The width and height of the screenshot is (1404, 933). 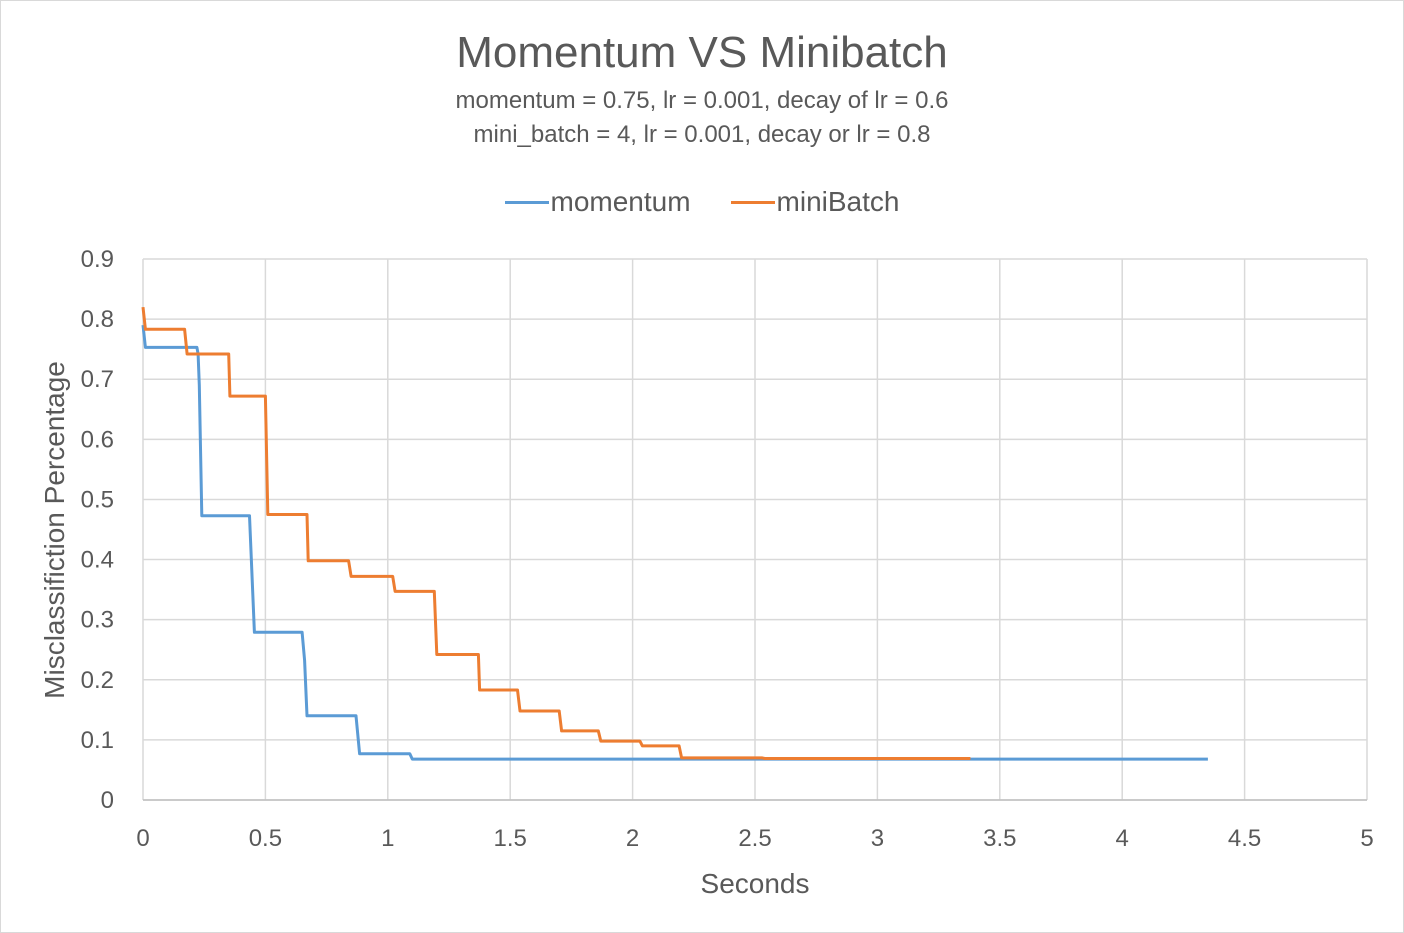 What do you see at coordinates (97, 499) in the screenshot?
I see `y-tick-label: 0.5` at bounding box center [97, 499].